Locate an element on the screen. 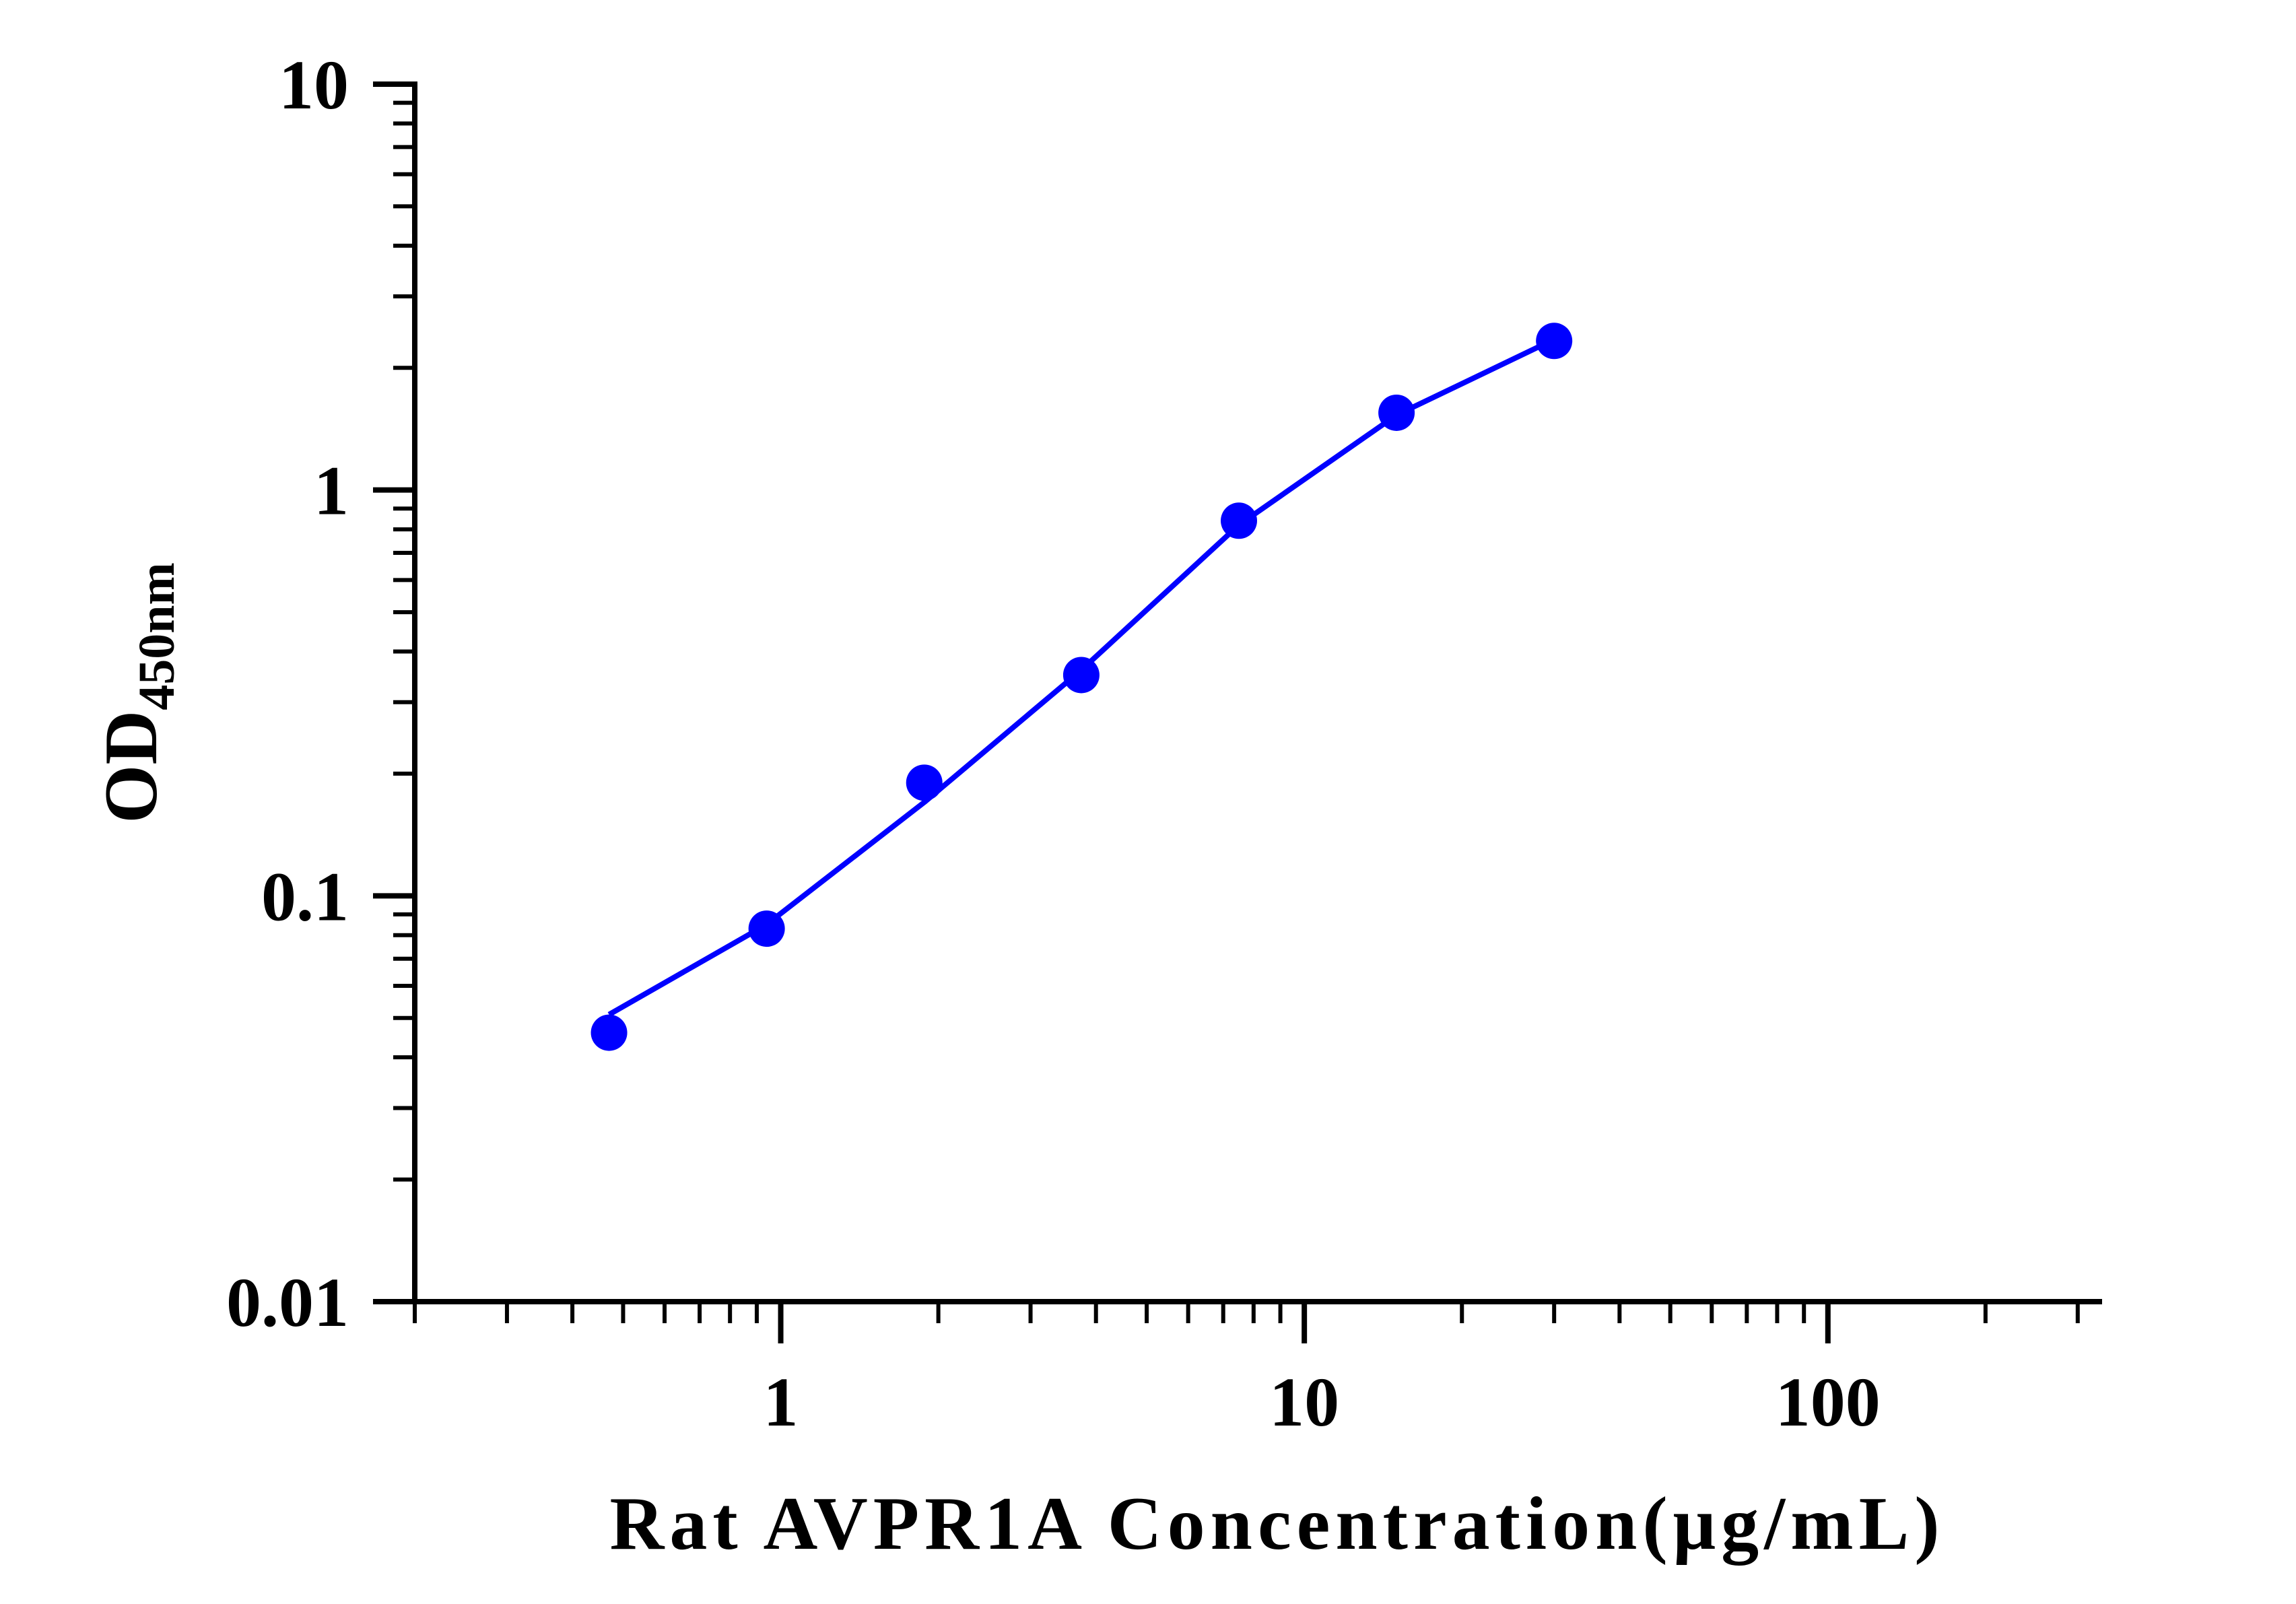 The height and width of the screenshot is (1604, 2296). y-axis-title-group: OD450nm is located at coordinates (137, 693).